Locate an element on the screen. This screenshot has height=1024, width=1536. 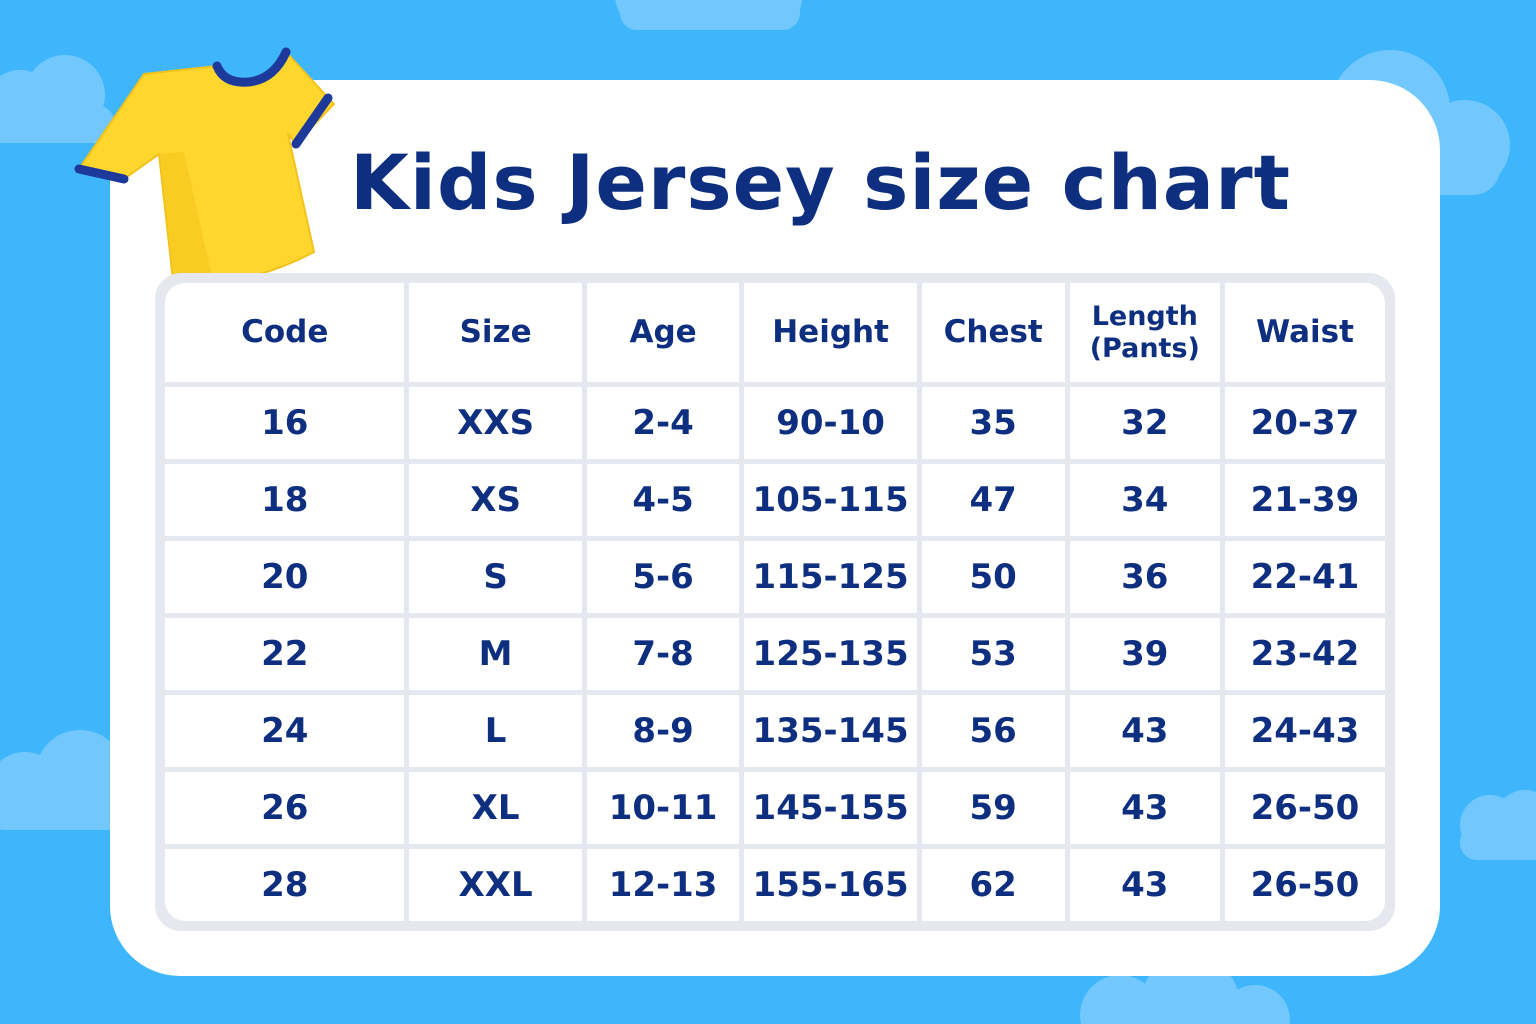
cell-age: 12-13 is located at coordinates (663, 885).